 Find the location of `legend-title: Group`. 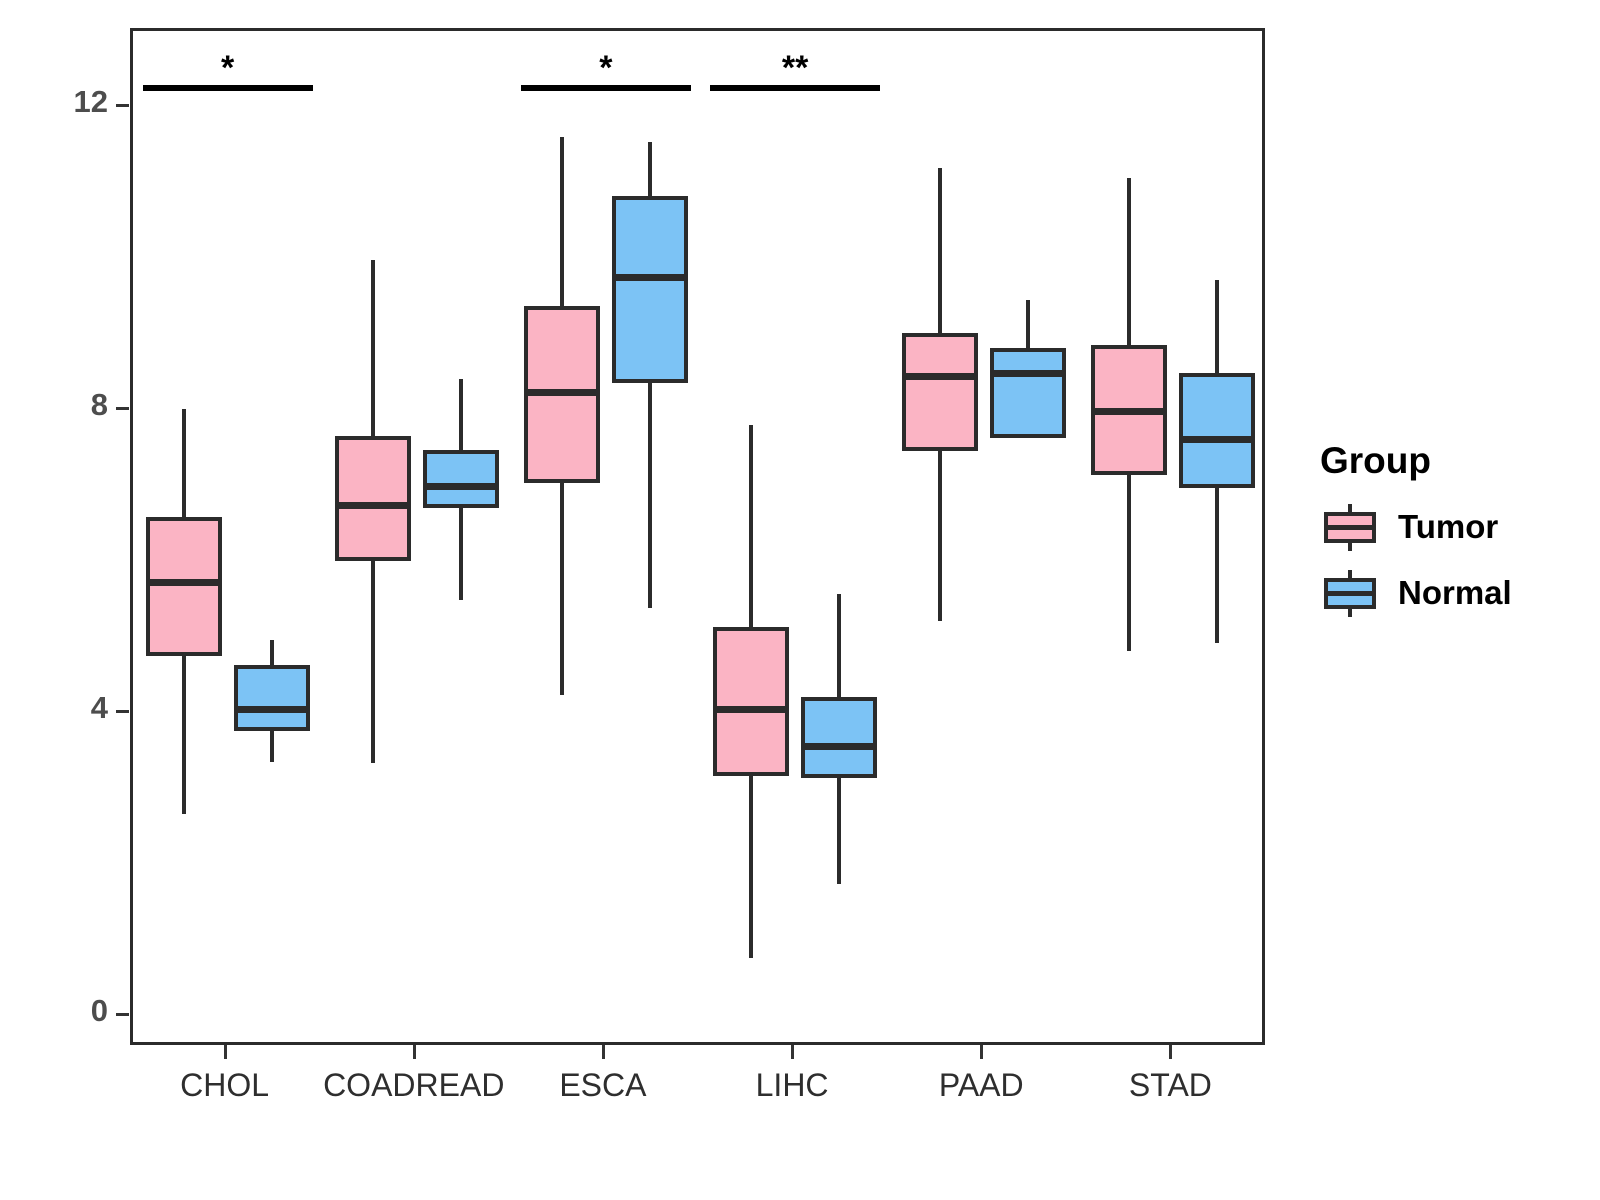

legend-title: Group is located at coordinates (1375, 460).